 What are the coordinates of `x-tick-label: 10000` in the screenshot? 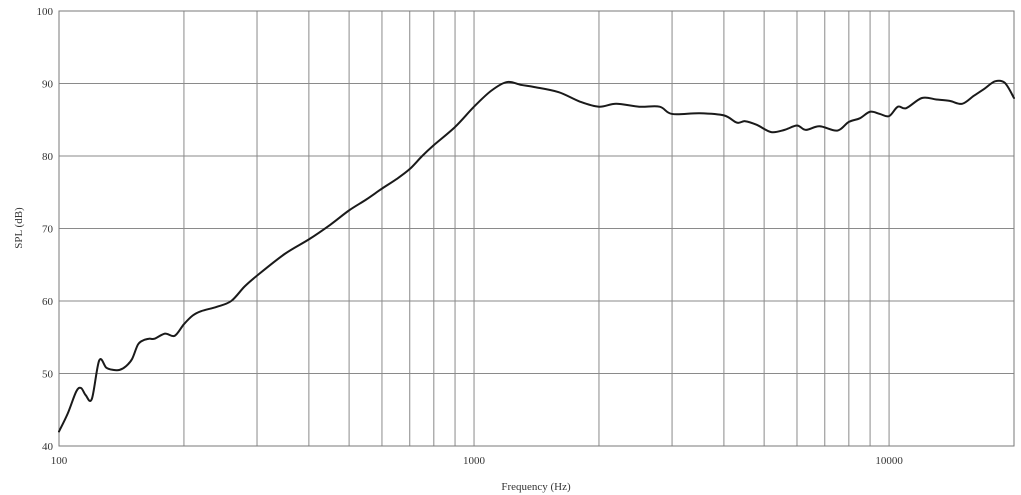 It's located at (889, 461).